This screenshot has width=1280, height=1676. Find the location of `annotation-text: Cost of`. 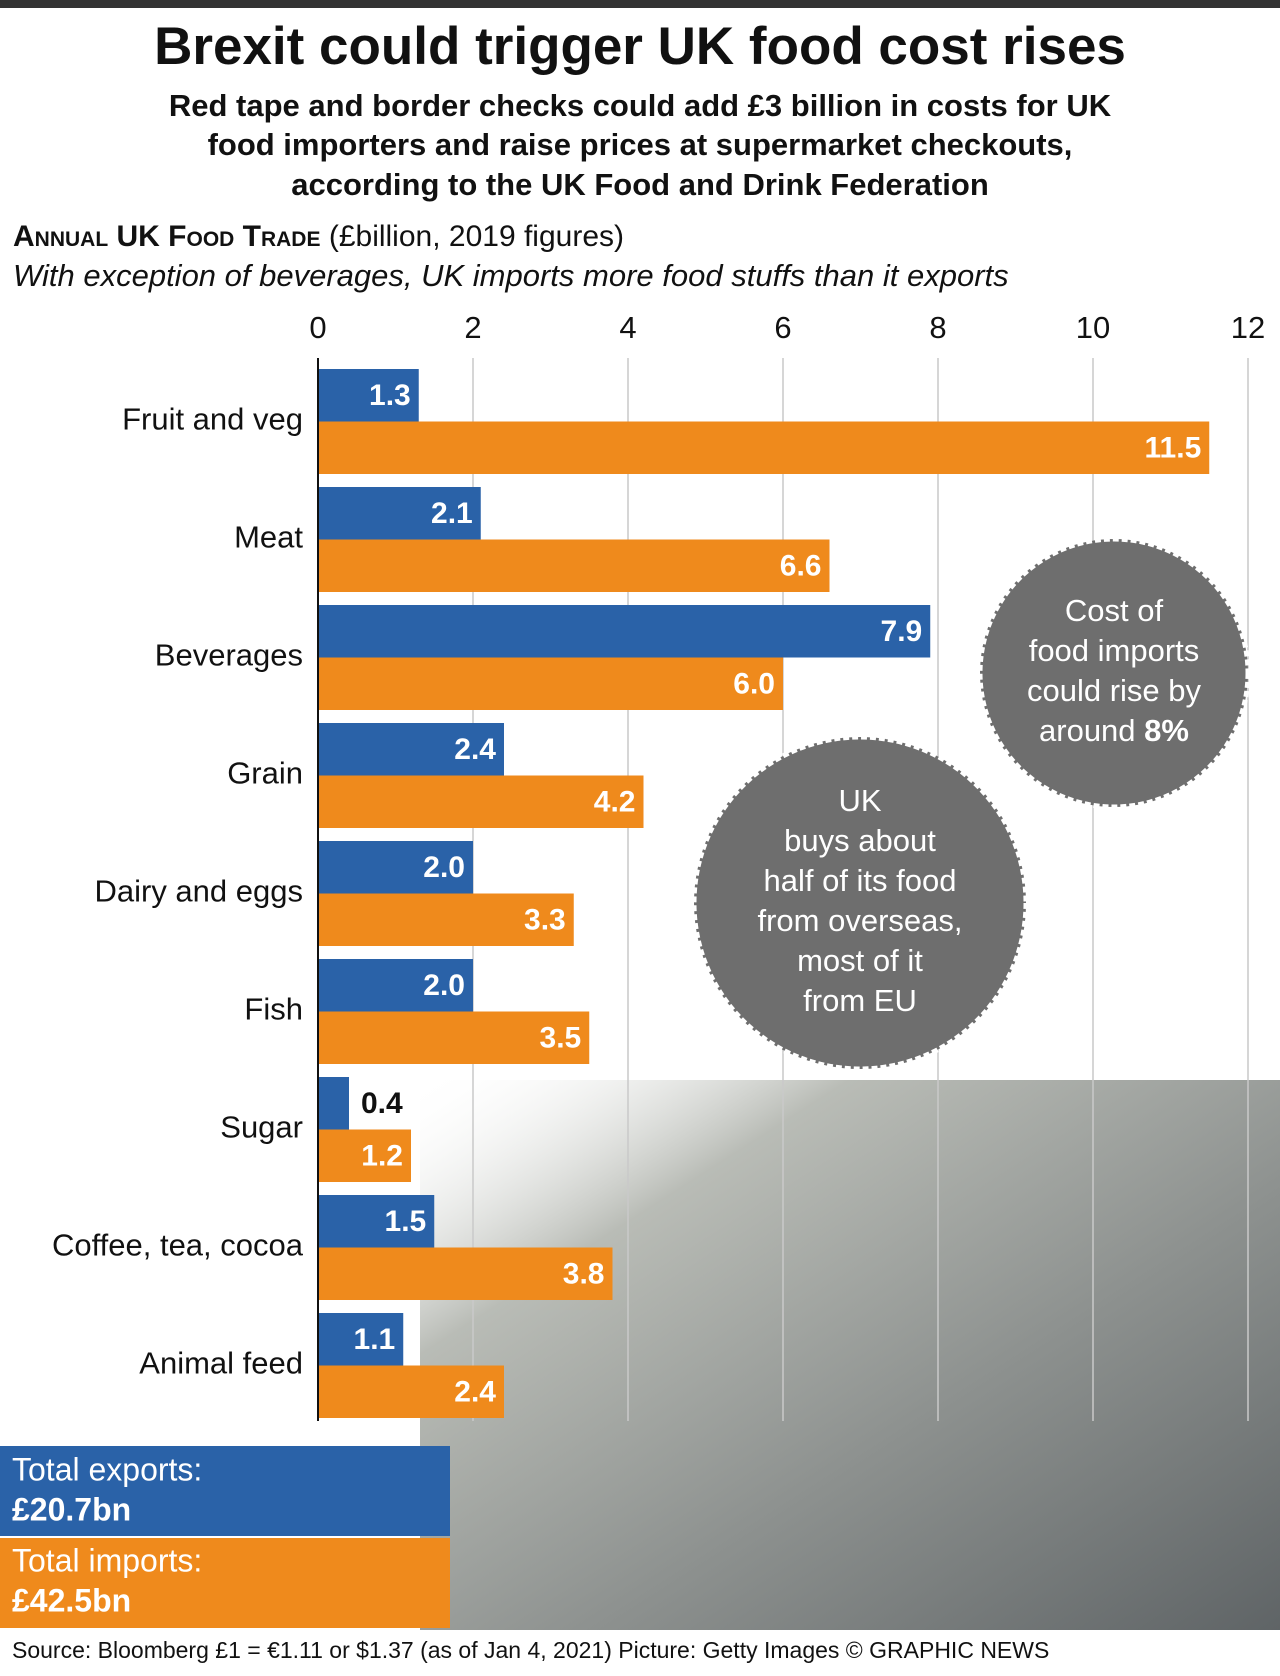

annotation-text: Cost of is located at coordinates (1114, 610).